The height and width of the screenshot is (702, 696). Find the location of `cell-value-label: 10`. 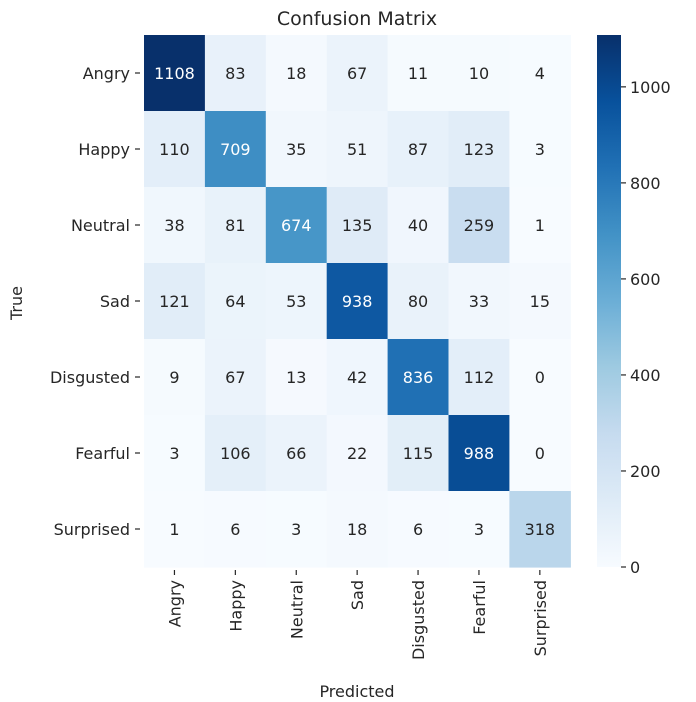

cell-value-label: 10 is located at coordinates (479, 73).